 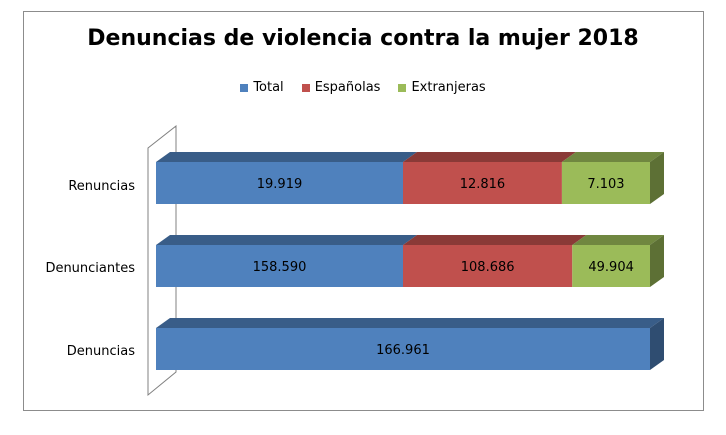 I want to click on legend-item-extranjeras: Extranjeras, so click(x=442, y=87).